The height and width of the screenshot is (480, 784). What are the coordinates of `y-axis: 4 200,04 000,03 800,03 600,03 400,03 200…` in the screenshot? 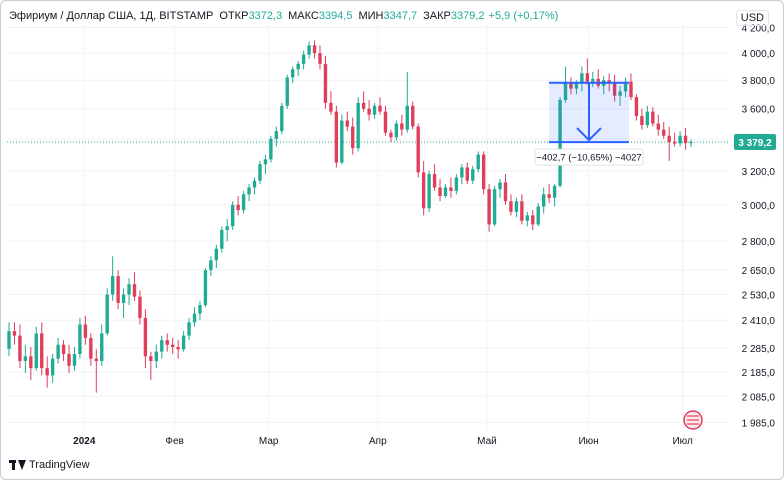 It's located at (755, 226).